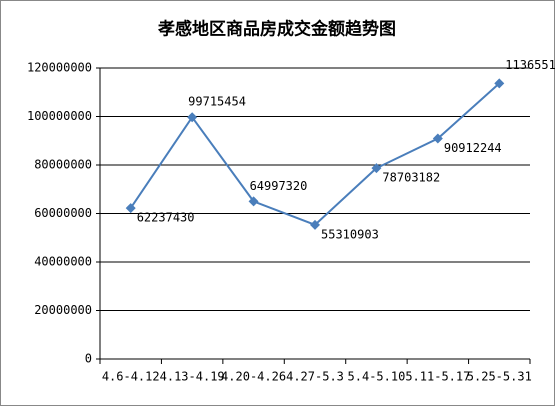 This screenshot has height=406, width=555. What do you see at coordinates (315, 377) in the screenshot?
I see `x-tick-label: 4.27-5.3` at bounding box center [315, 377].